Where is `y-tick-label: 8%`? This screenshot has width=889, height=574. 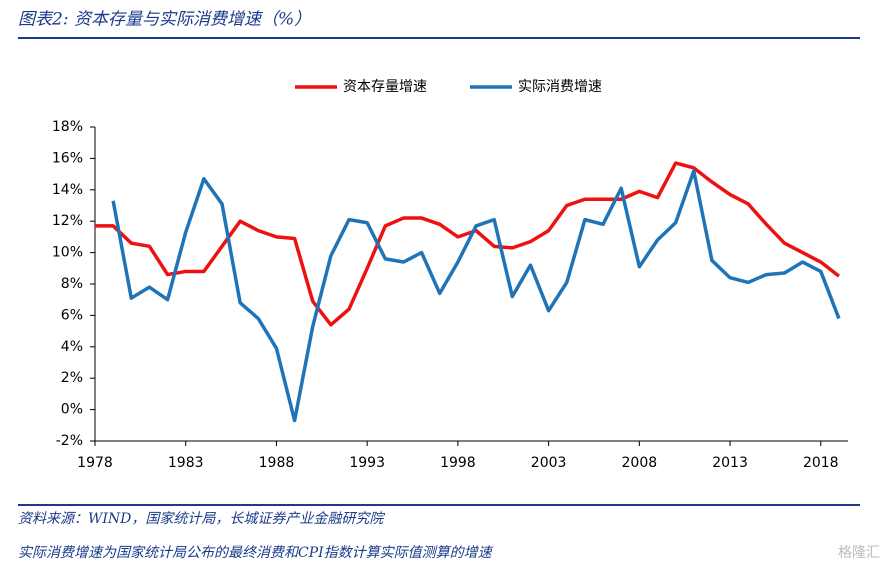
y-tick-label: 8% is located at coordinates (72, 284).